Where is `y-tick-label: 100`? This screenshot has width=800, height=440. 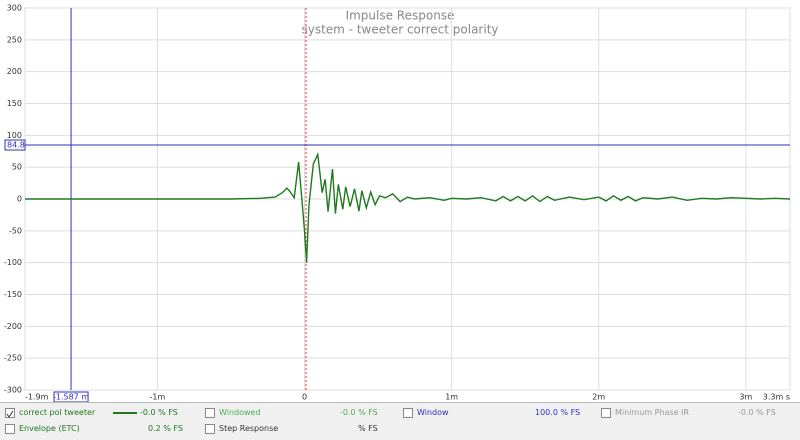 y-tick-label: 100 is located at coordinates (14, 135).